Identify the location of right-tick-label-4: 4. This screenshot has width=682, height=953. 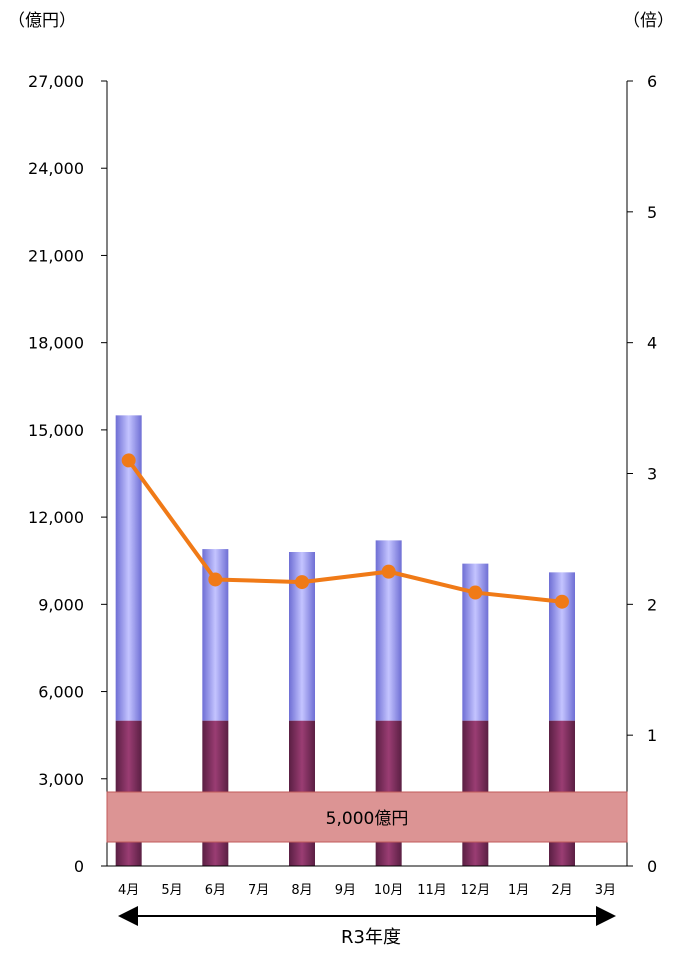
(652, 343).